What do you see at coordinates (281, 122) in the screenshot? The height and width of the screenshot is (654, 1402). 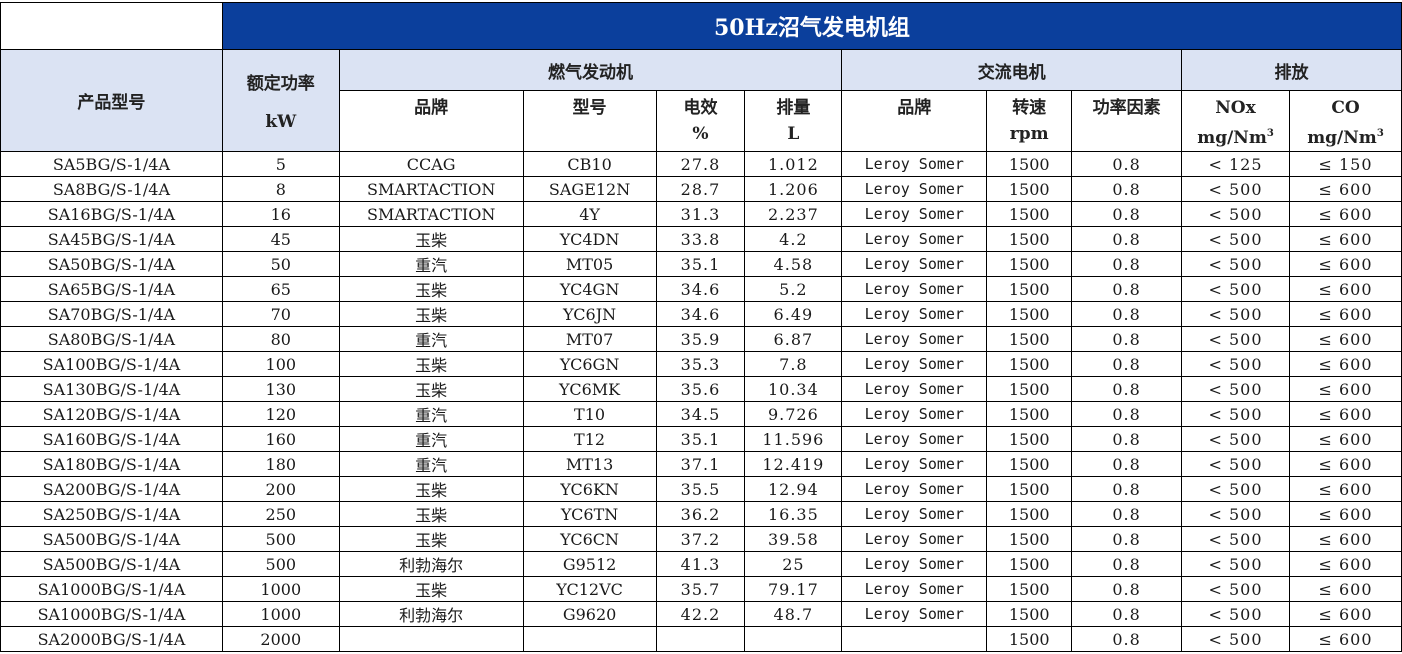 I see `rated-power-unit: kW` at bounding box center [281, 122].